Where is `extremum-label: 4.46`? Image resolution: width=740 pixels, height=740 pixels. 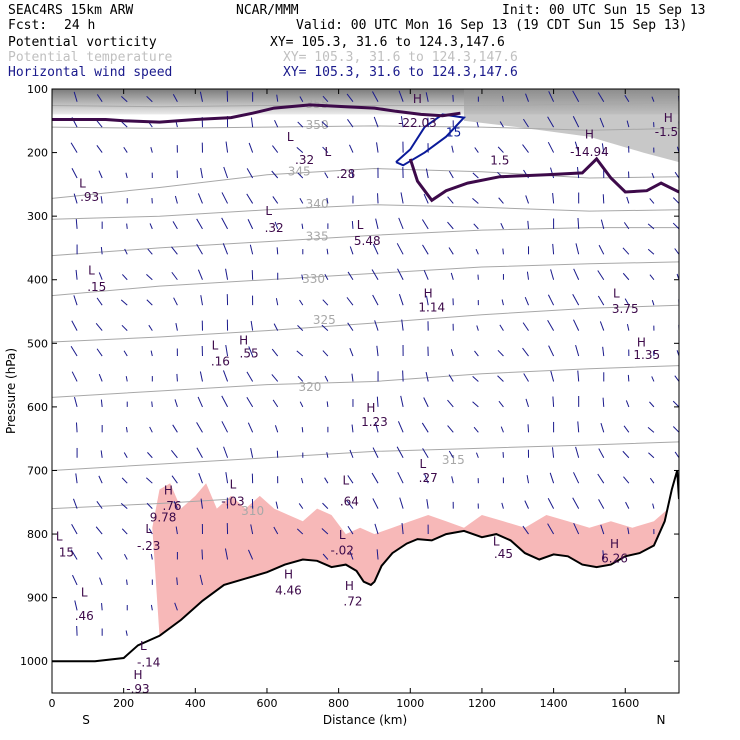
extremum-label: 4.46 is located at coordinates (288, 590).